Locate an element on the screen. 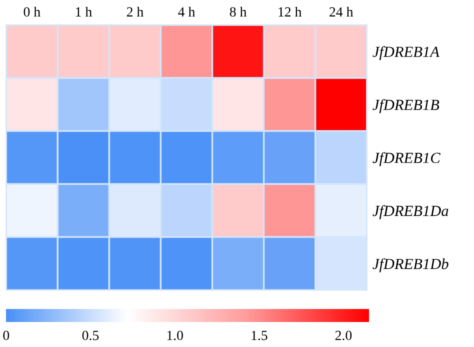  x-tick-label: 8 h is located at coordinates (238, 11).